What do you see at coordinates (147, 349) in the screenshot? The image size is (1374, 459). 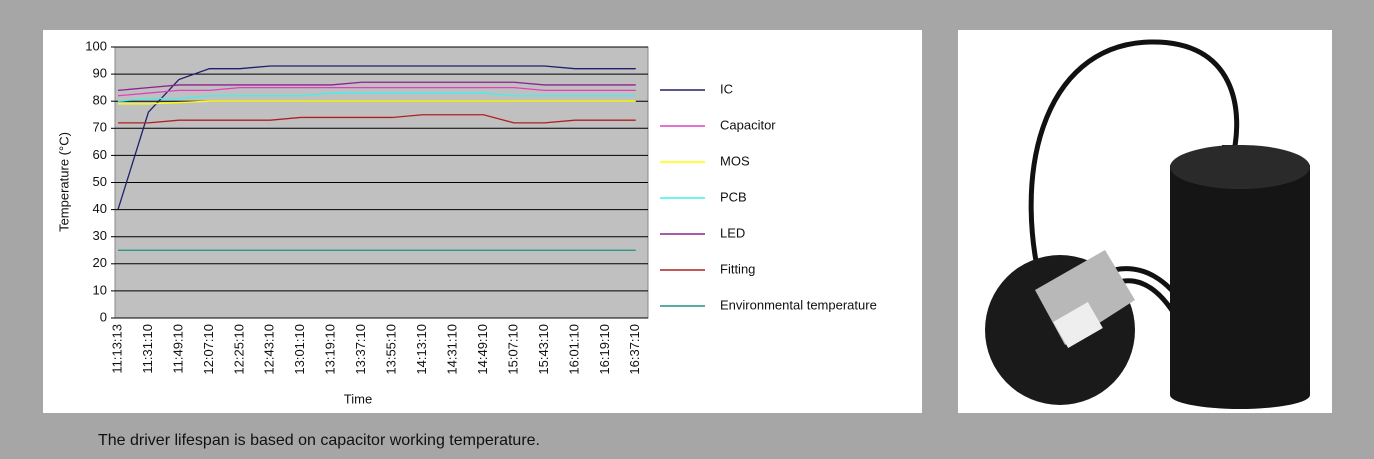 I see `x-tick-label: 11:31:10` at bounding box center [147, 349].